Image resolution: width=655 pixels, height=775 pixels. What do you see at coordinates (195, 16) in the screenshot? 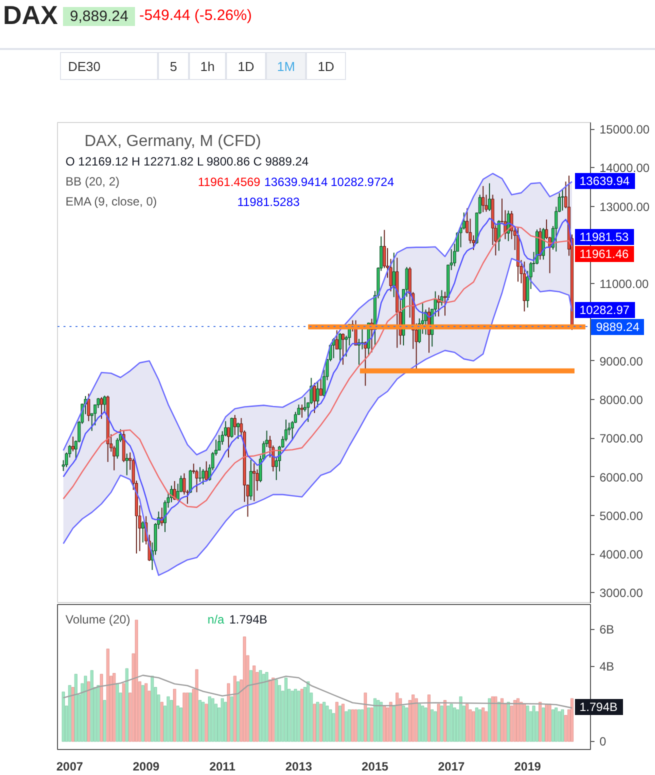
I see `text: -549.44 (-5.26%)` at bounding box center [195, 16].